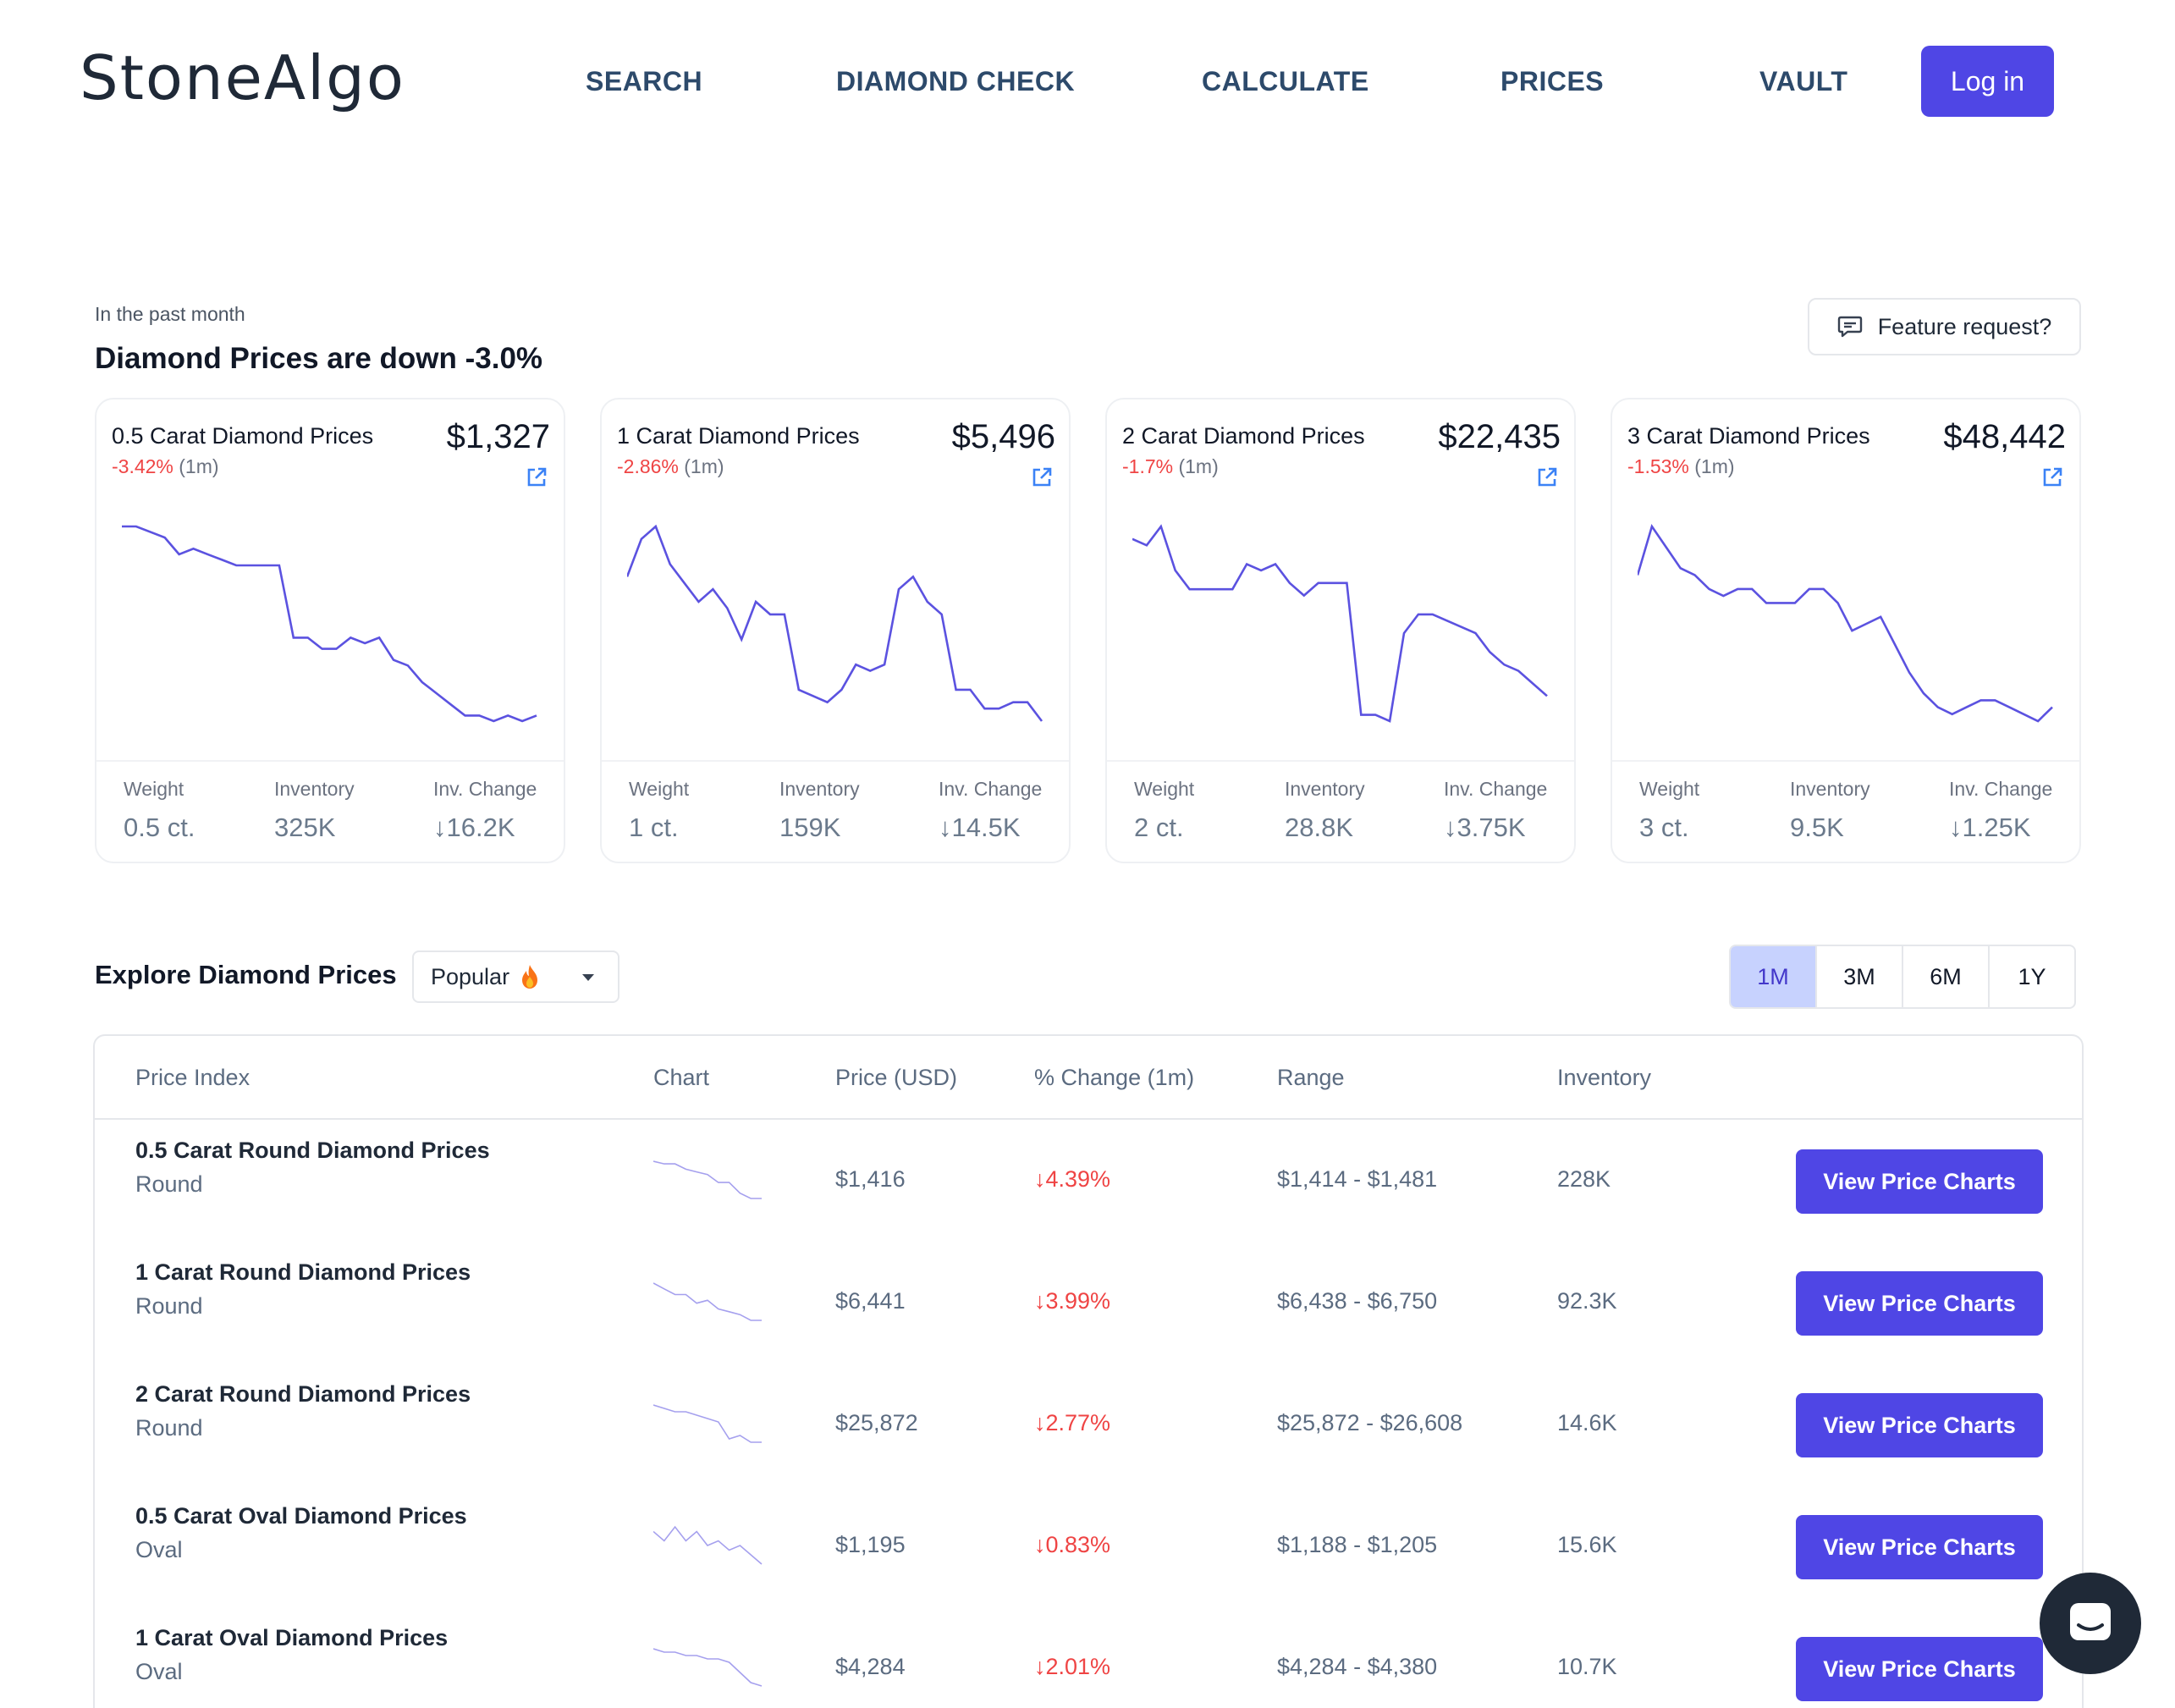 The width and height of the screenshot is (2175, 1708). What do you see at coordinates (1003, 437) in the screenshot?
I see `card-price: $5,496` at bounding box center [1003, 437].